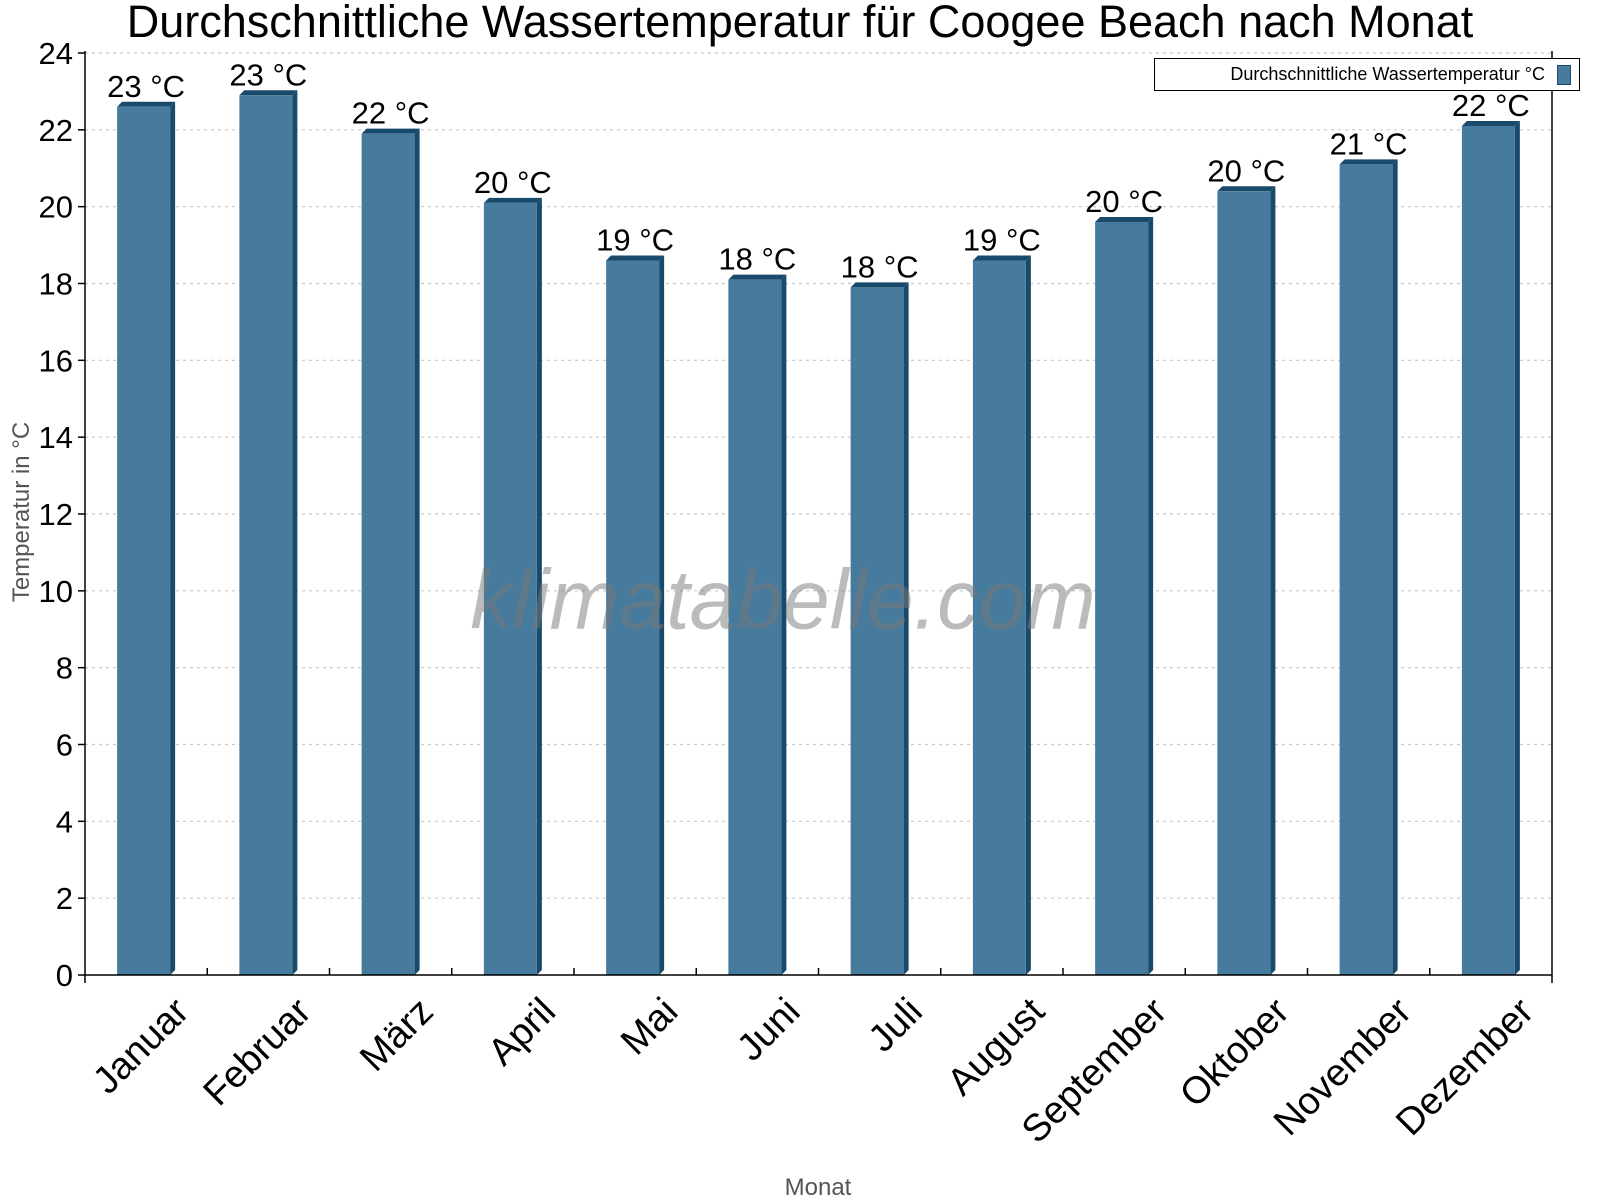  What do you see at coordinates (56, 360) in the screenshot?
I see `y-tick-label: 16` at bounding box center [56, 360].